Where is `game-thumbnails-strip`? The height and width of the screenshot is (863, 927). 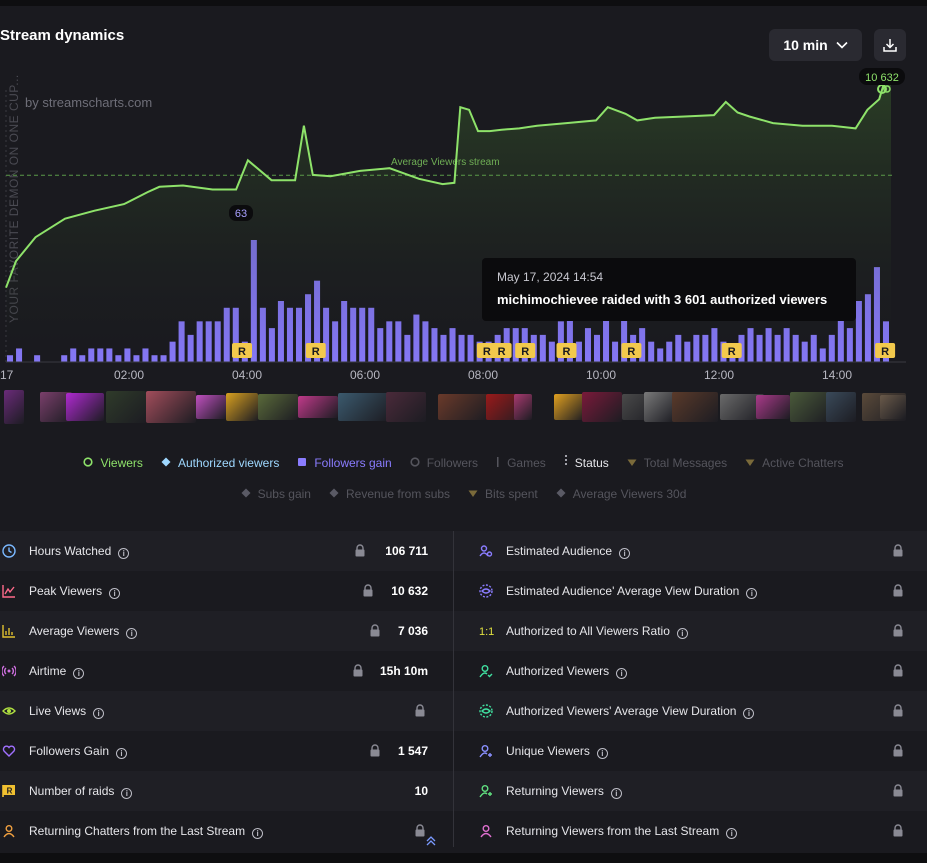 game-thumbnails-strip is located at coordinates (463, 407).